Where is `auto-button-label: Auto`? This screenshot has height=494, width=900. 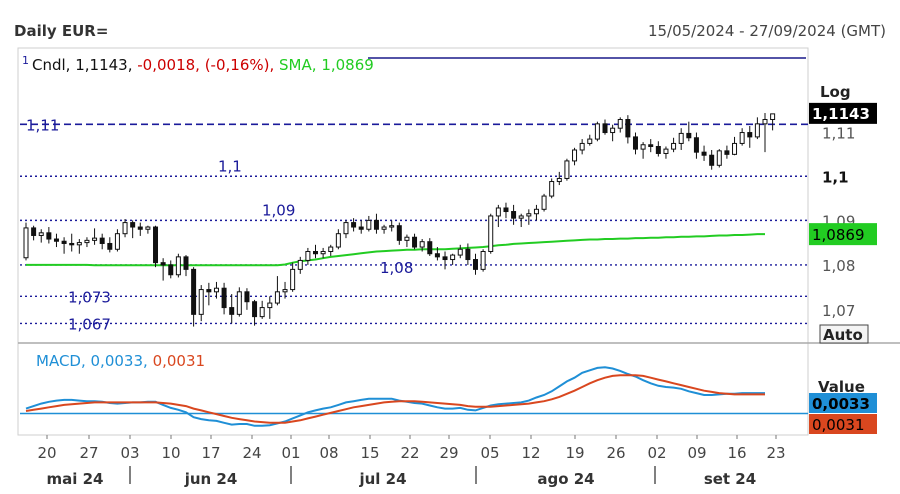 auto-button-label: Auto is located at coordinates (843, 335).